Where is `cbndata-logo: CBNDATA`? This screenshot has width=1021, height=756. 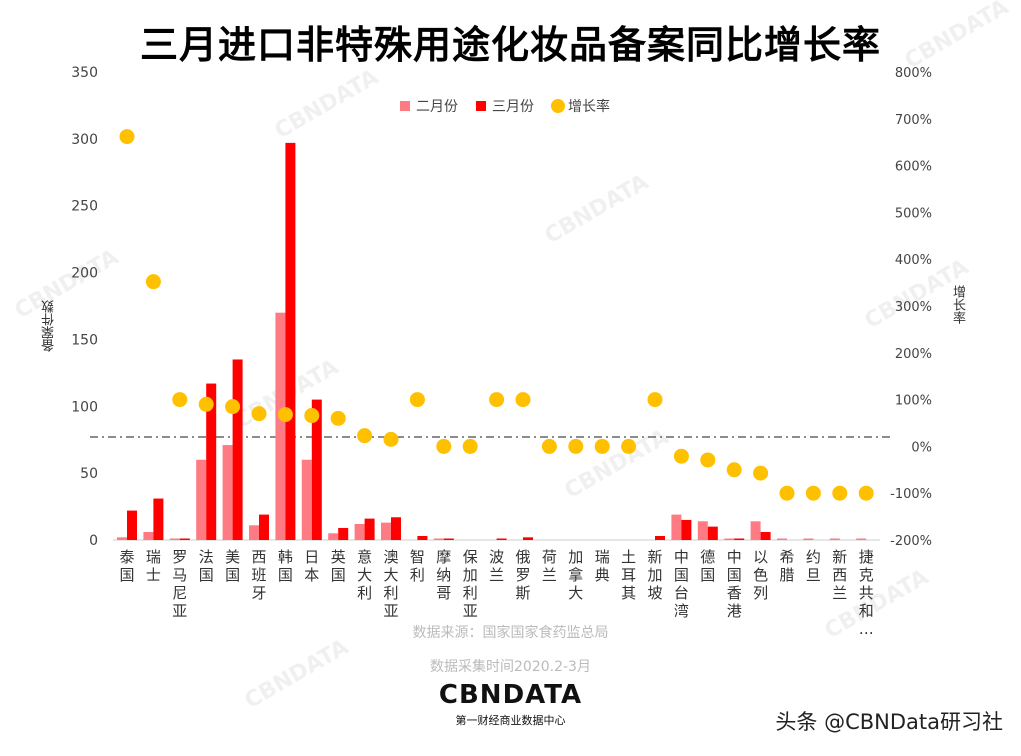 cbndata-logo: CBNDATA is located at coordinates (510, 695).